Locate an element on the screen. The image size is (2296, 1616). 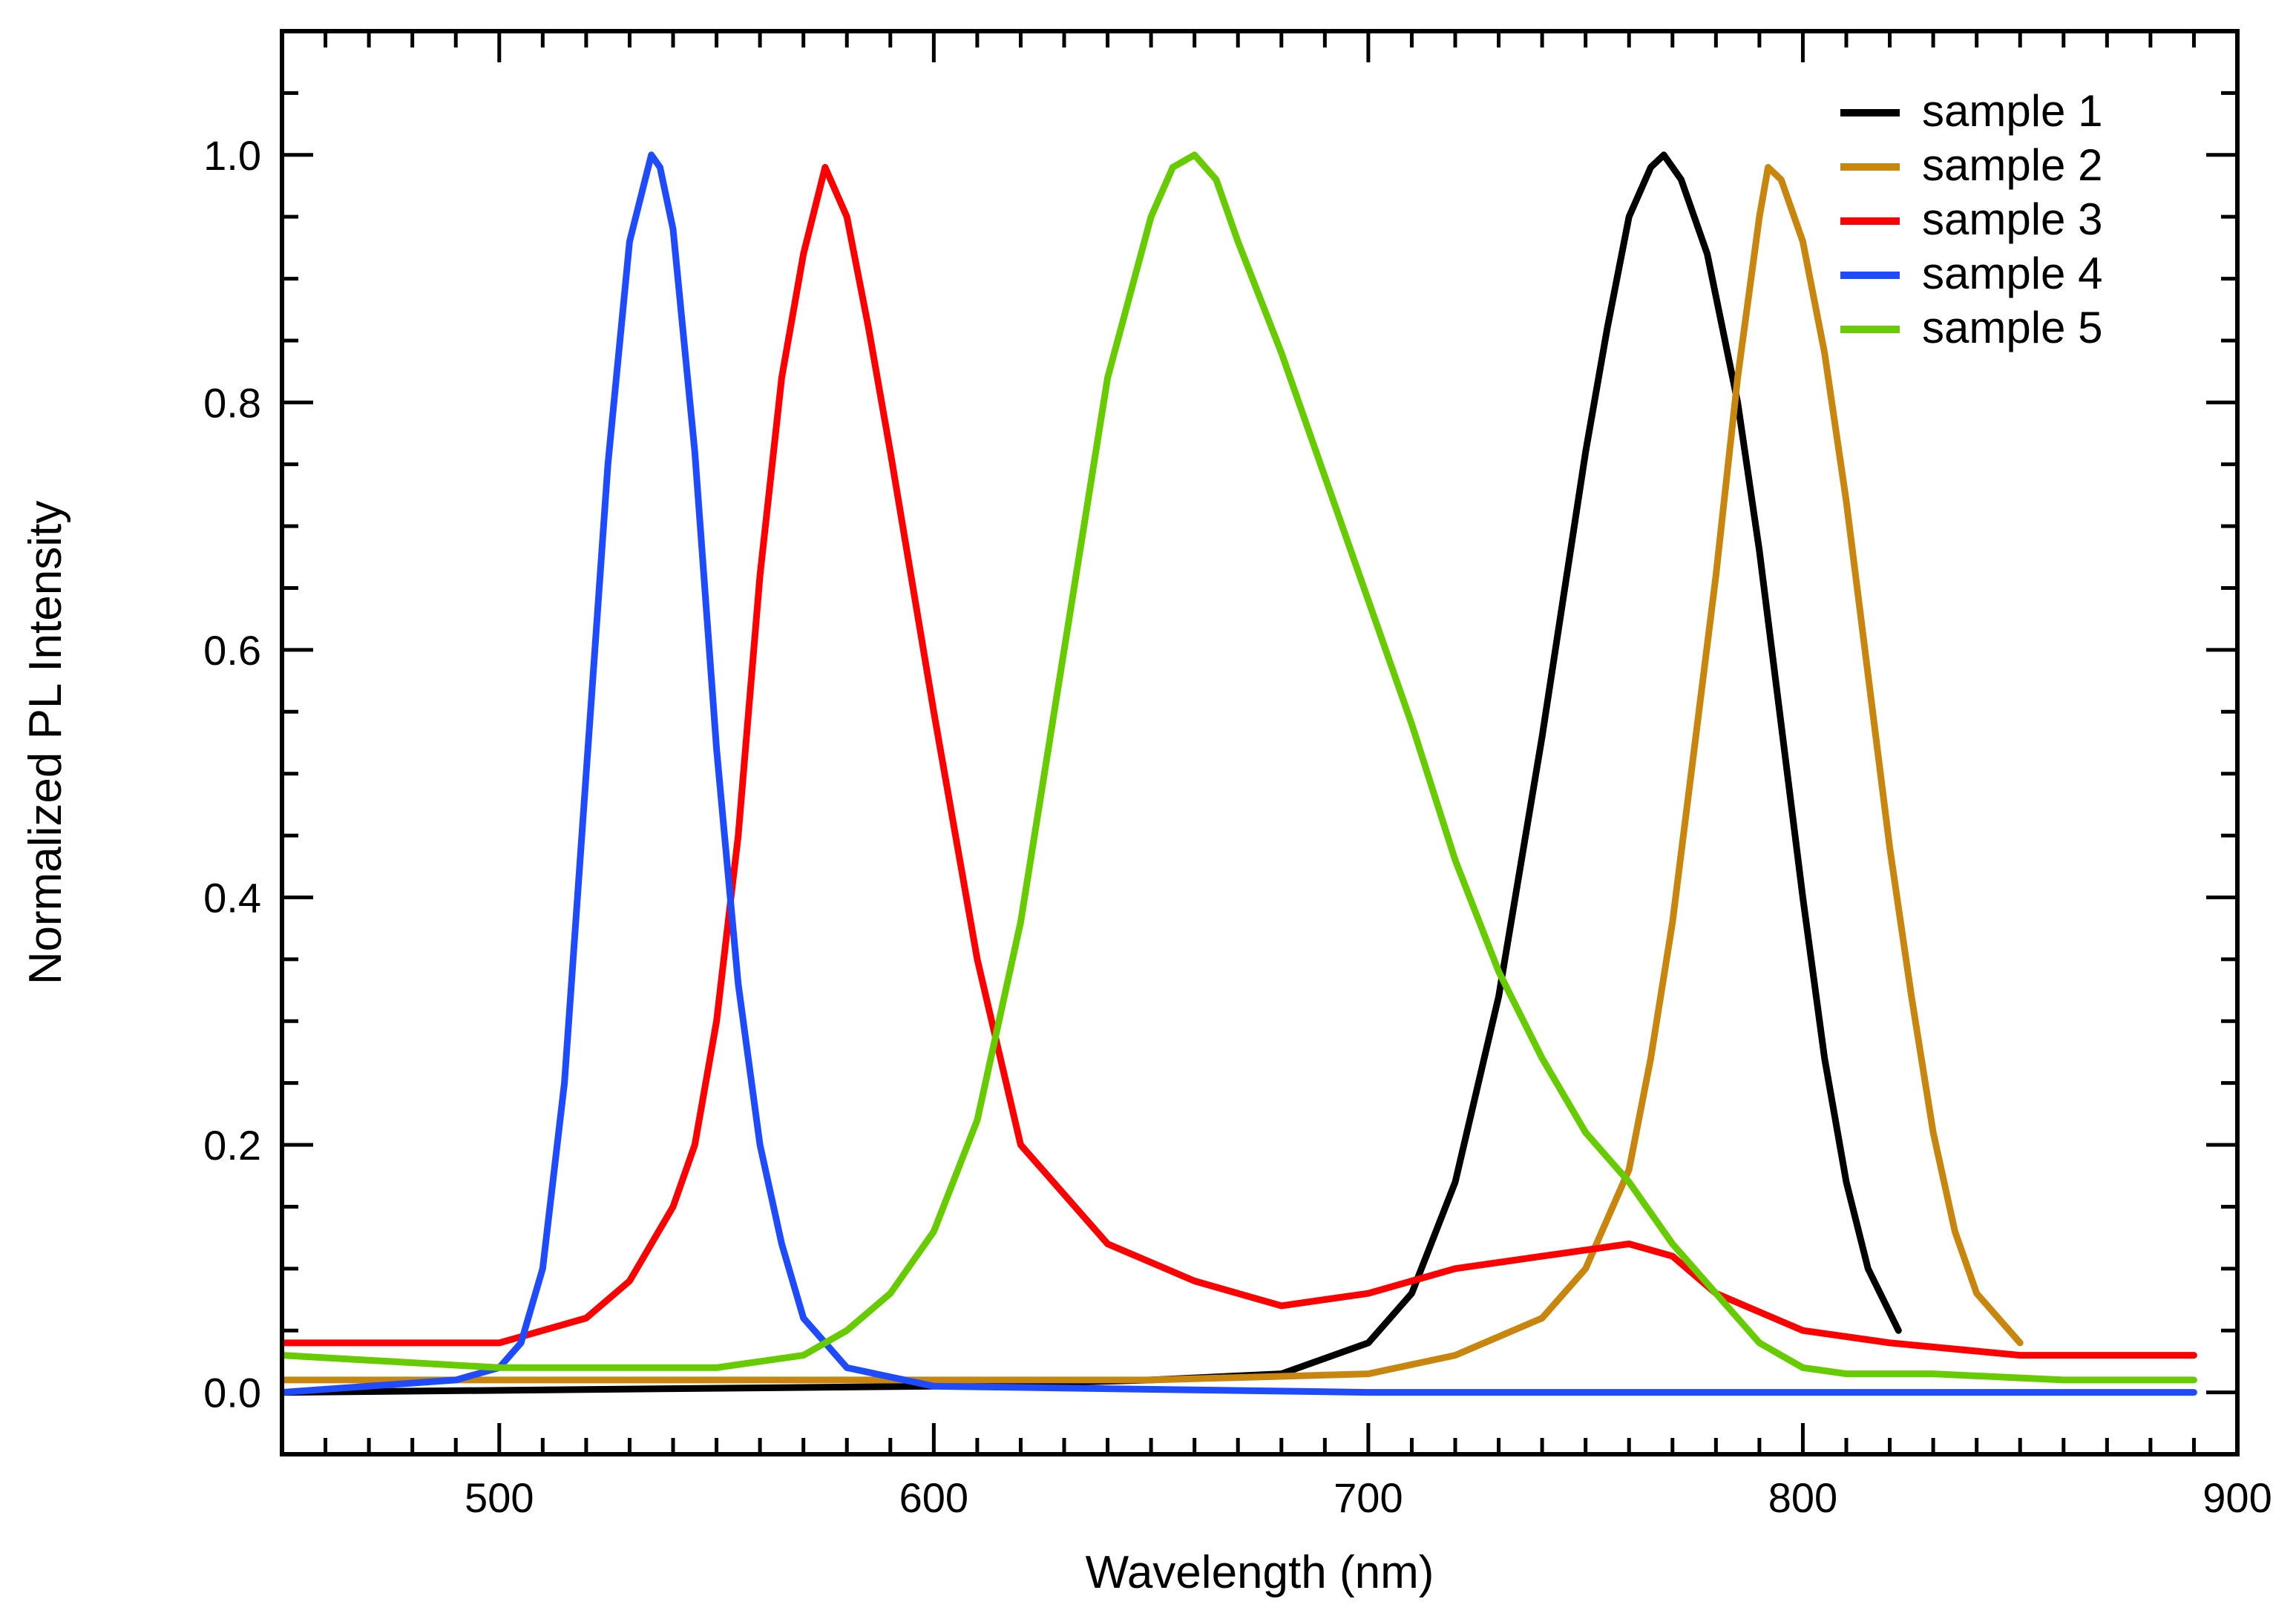
legend-label: sample 1 is located at coordinates (2012, 111).